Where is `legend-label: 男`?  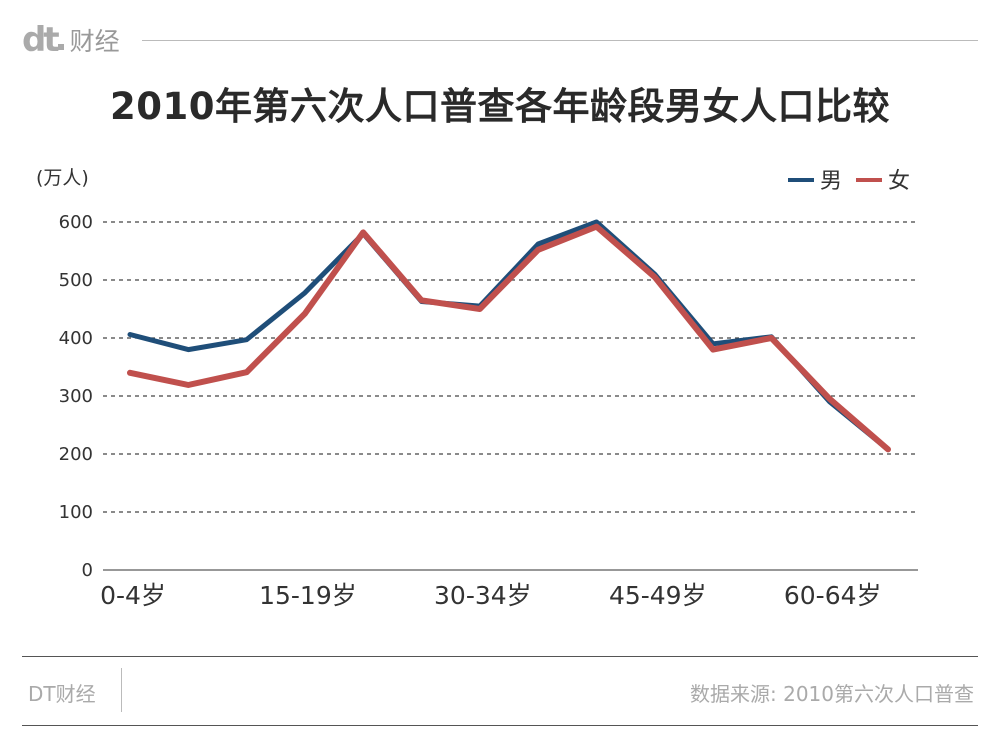
legend-label: 男 is located at coordinates (831, 181).